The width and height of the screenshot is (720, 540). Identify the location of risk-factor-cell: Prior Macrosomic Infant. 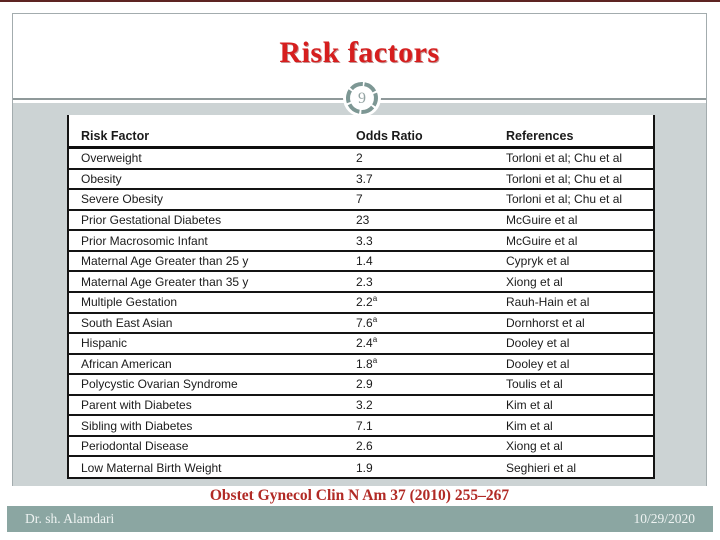
(144, 240).